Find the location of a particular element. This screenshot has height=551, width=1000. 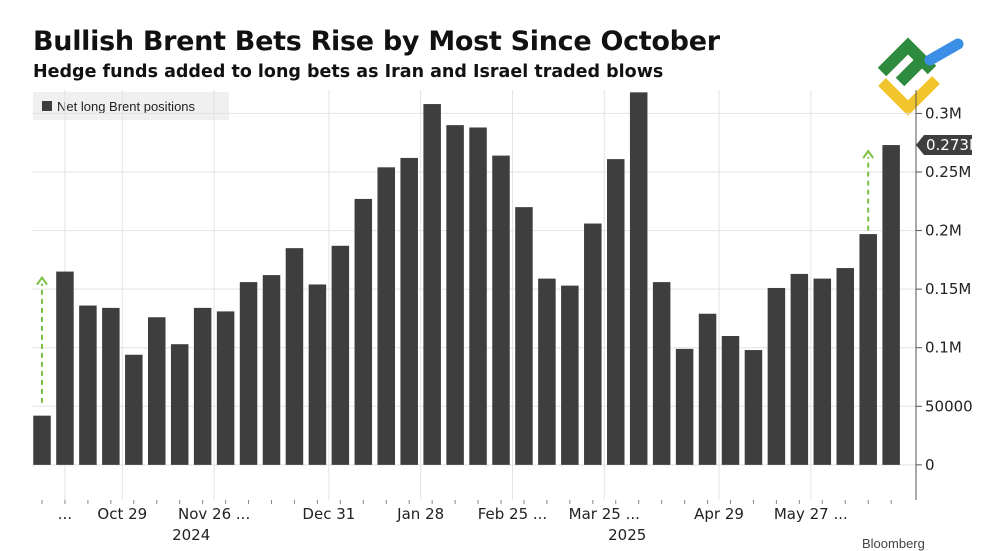

x-tick-label: Apr 29 is located at coordinates (719, 514).